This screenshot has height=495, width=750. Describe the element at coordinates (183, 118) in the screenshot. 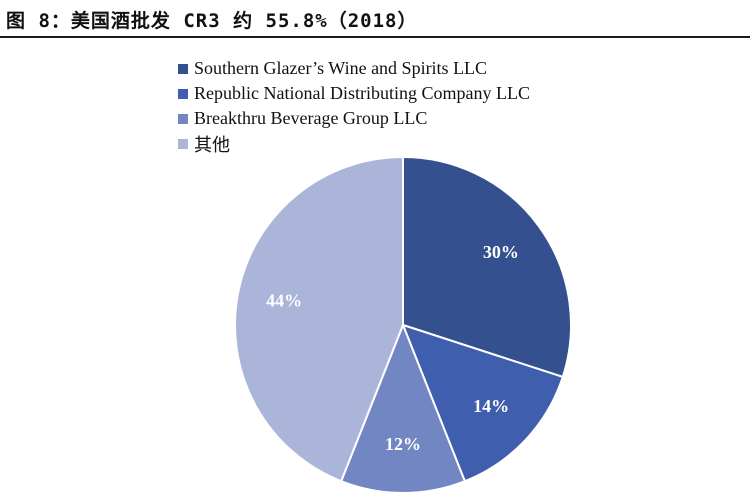

I see `legend-swatch-breakthru` at that location.